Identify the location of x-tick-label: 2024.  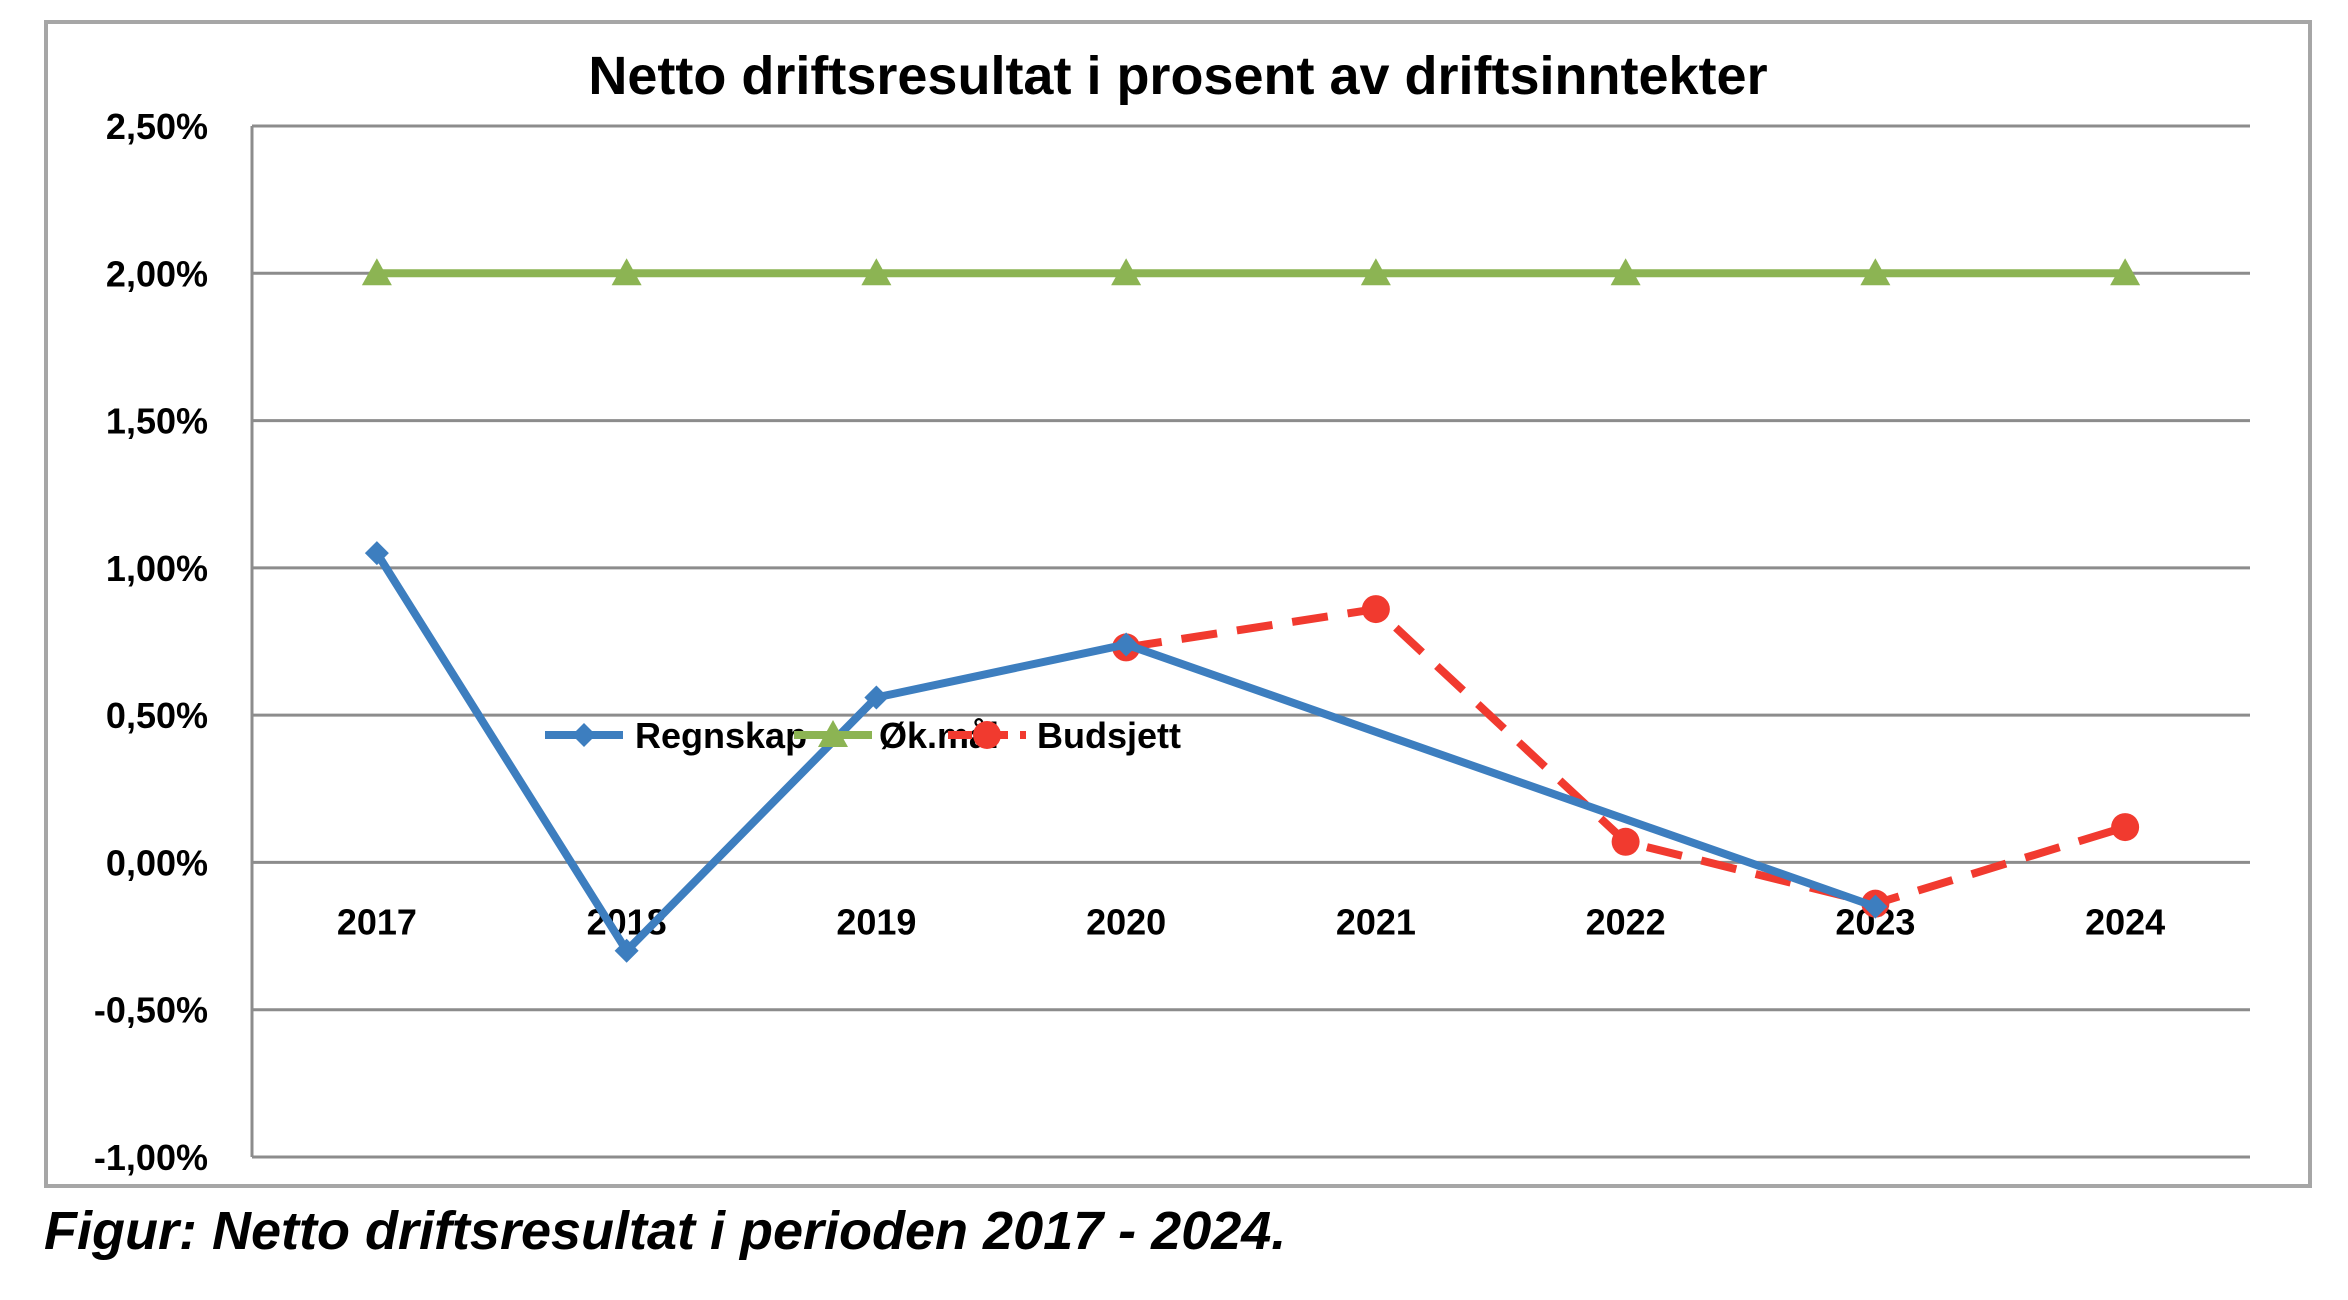
(2125, 921).